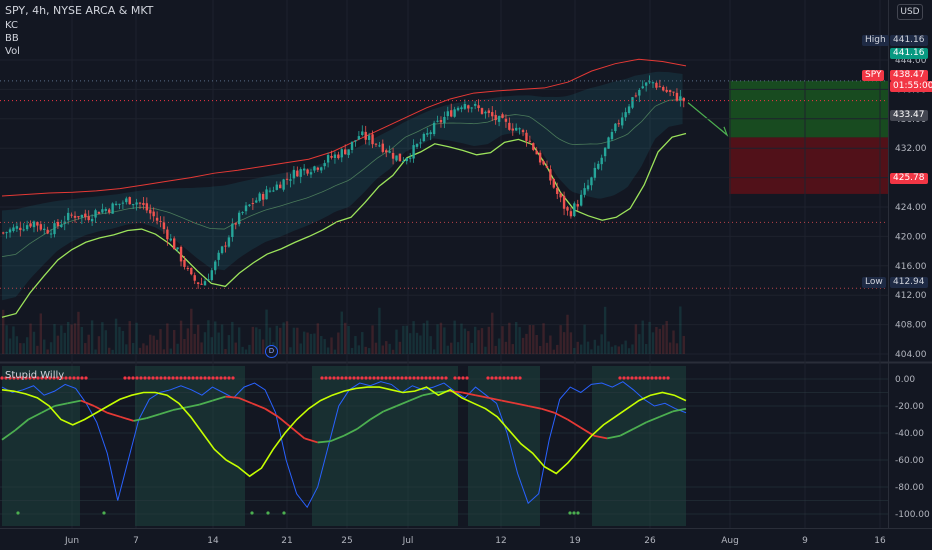 This screenshot has height=550, width=932. Describe the element at coordinates (909, 488) in the screenshot. I see `osc-tick-label: -80.00` at that location.